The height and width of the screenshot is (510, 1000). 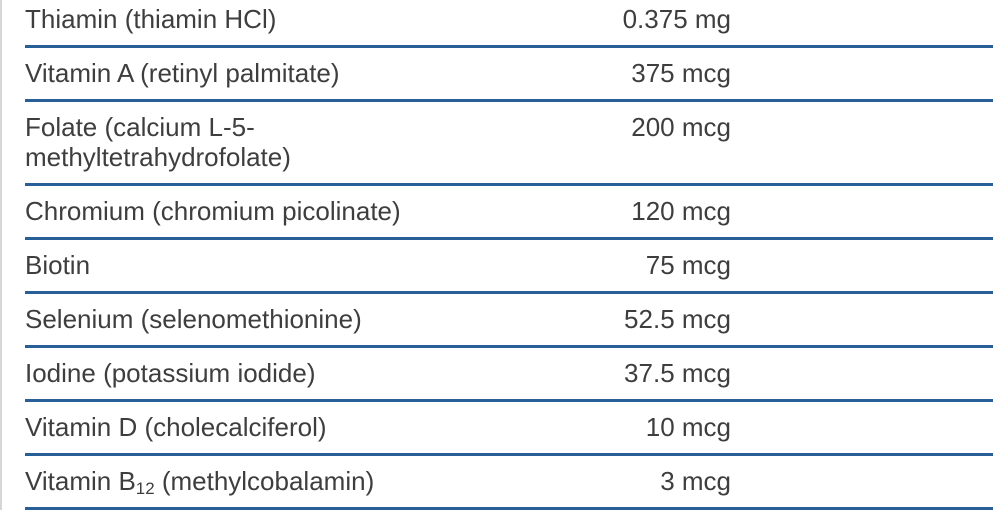 I want to click on ingredient-name-cell: Vitamin A (retinyl palmitate), so click(x=245, y=74).